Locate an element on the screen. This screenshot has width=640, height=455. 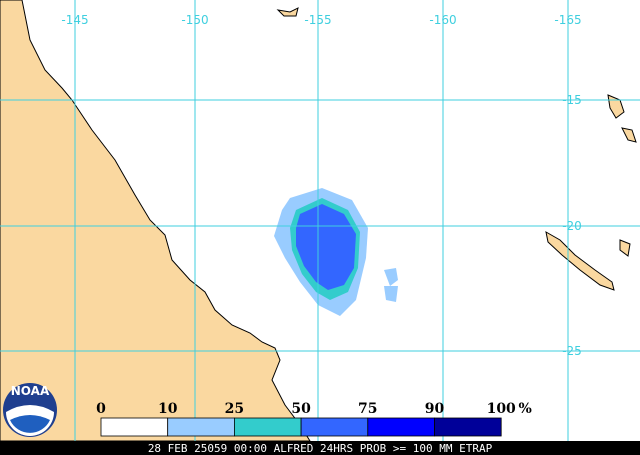
legend-tick: 50 is located at coordinates (301, 409).